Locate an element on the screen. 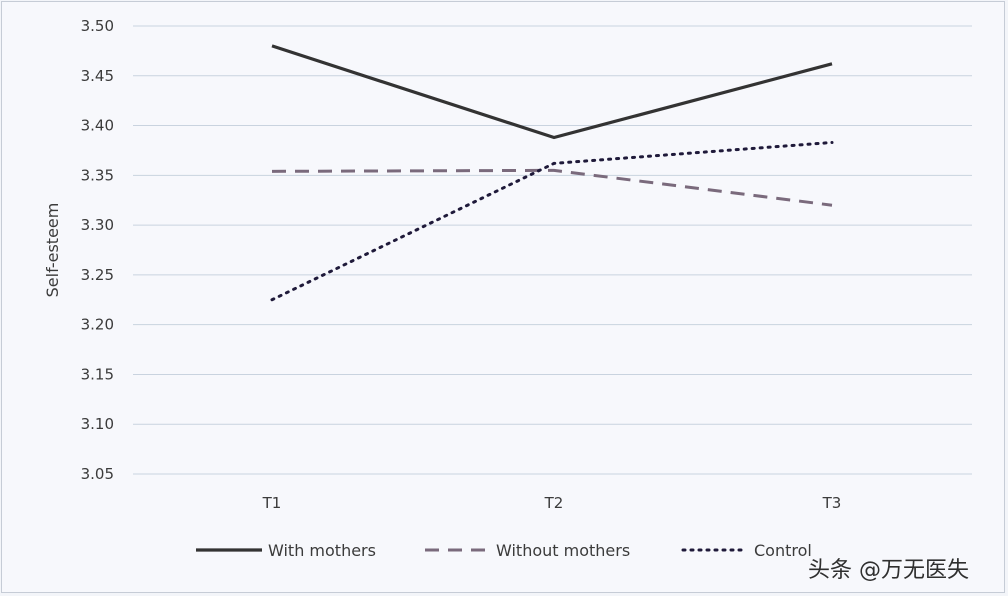  x-tick-label: T1 is located at coordinates (272, 503).